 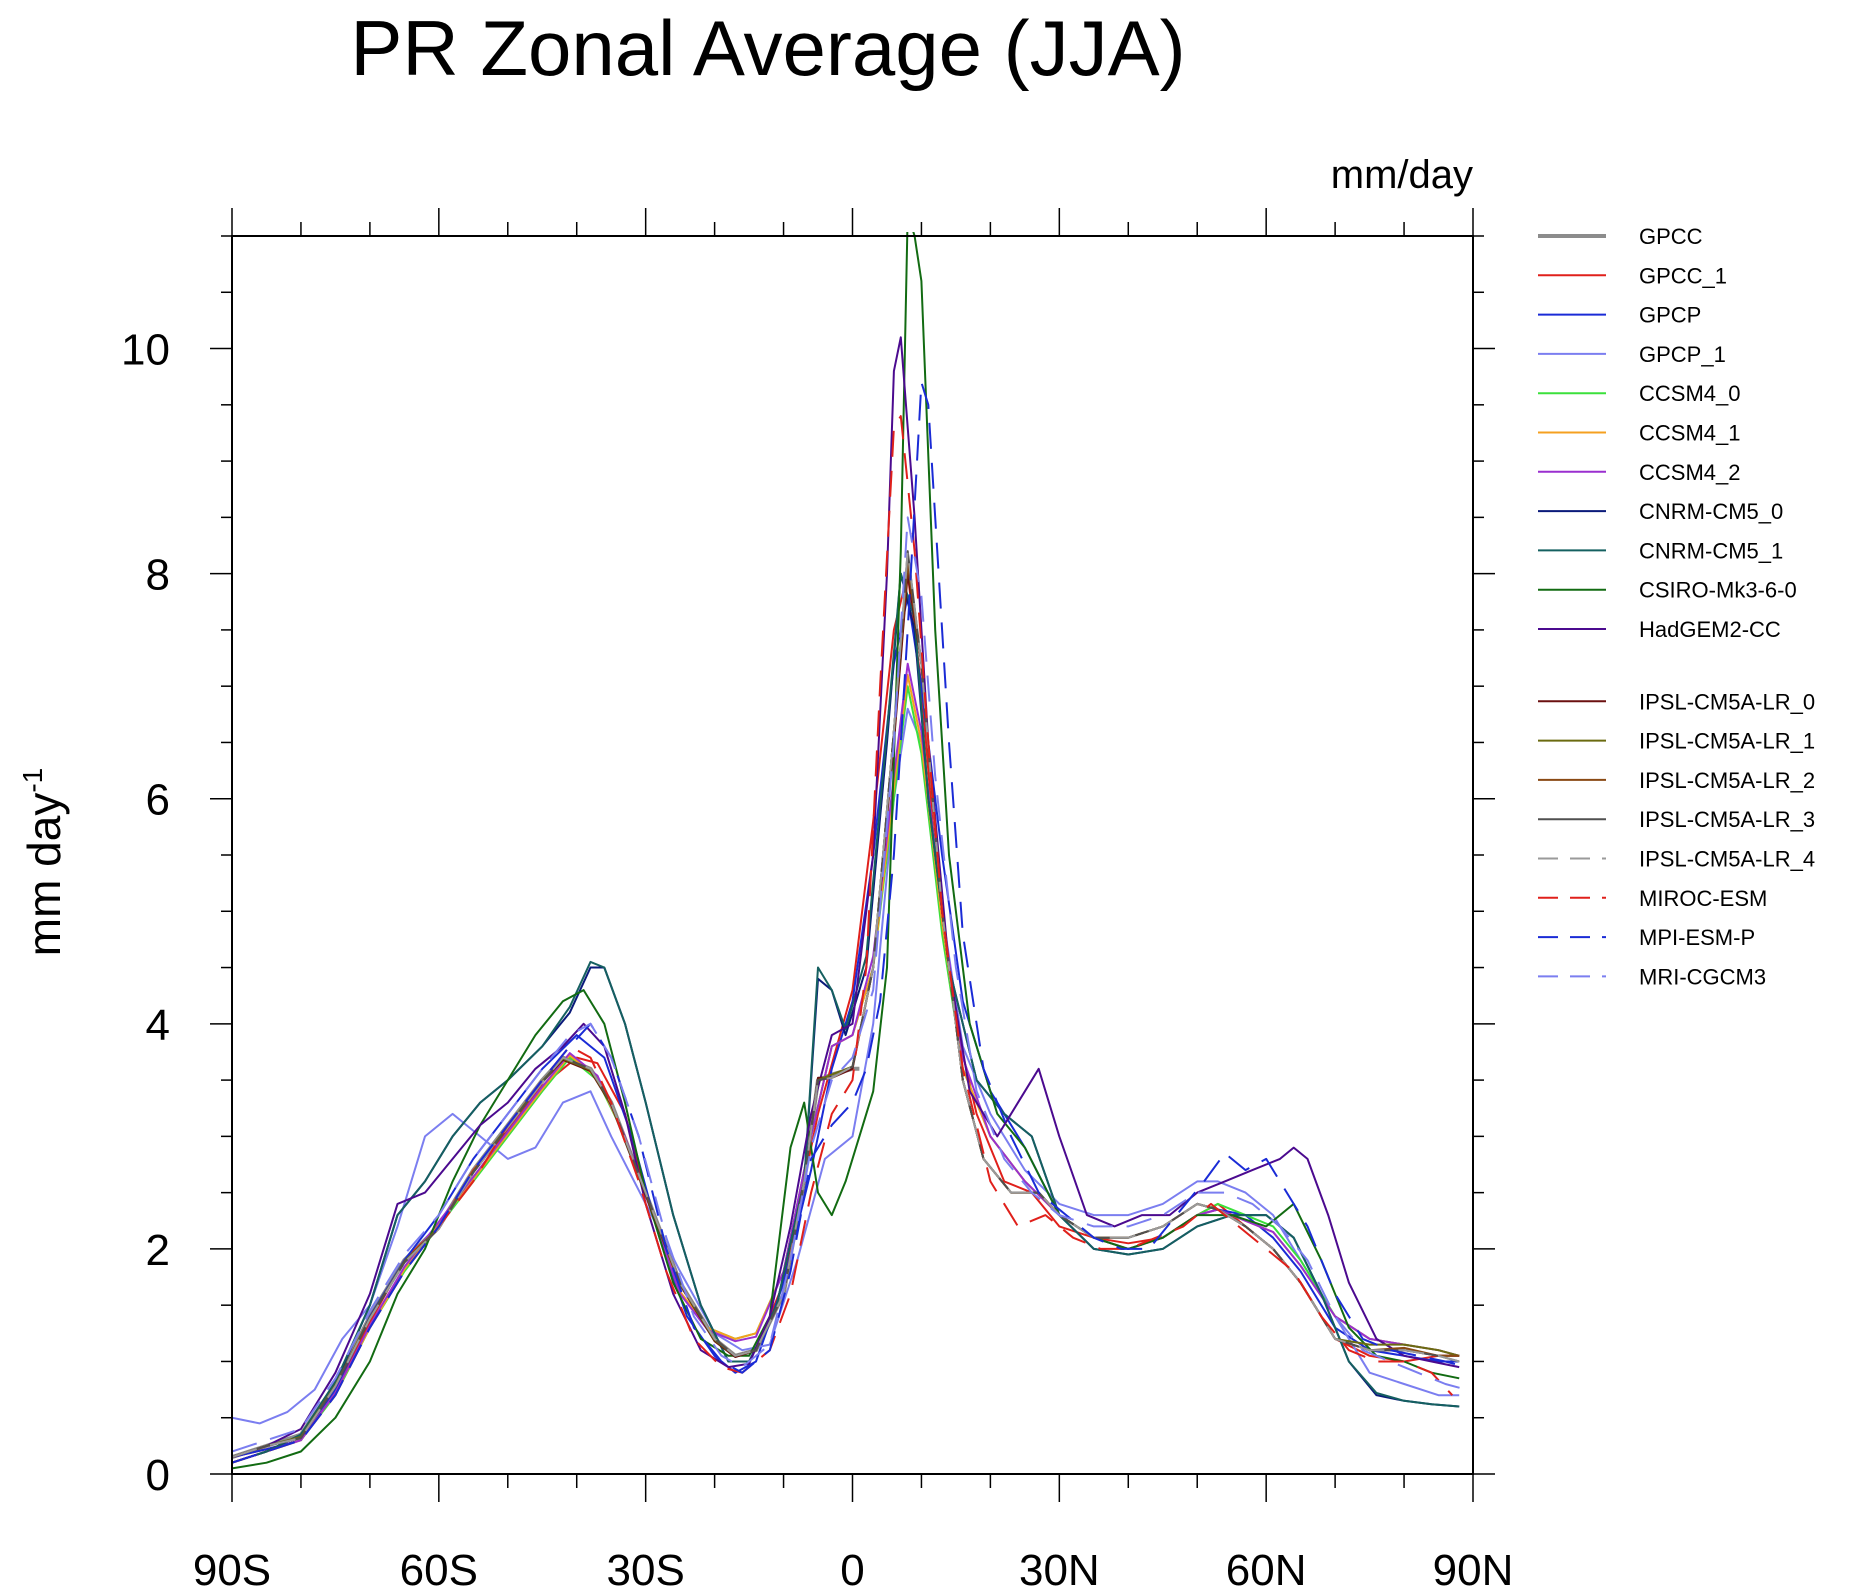 I want to click on legend-label: CNRM-CM5_1, so click(x=1711, y=550).